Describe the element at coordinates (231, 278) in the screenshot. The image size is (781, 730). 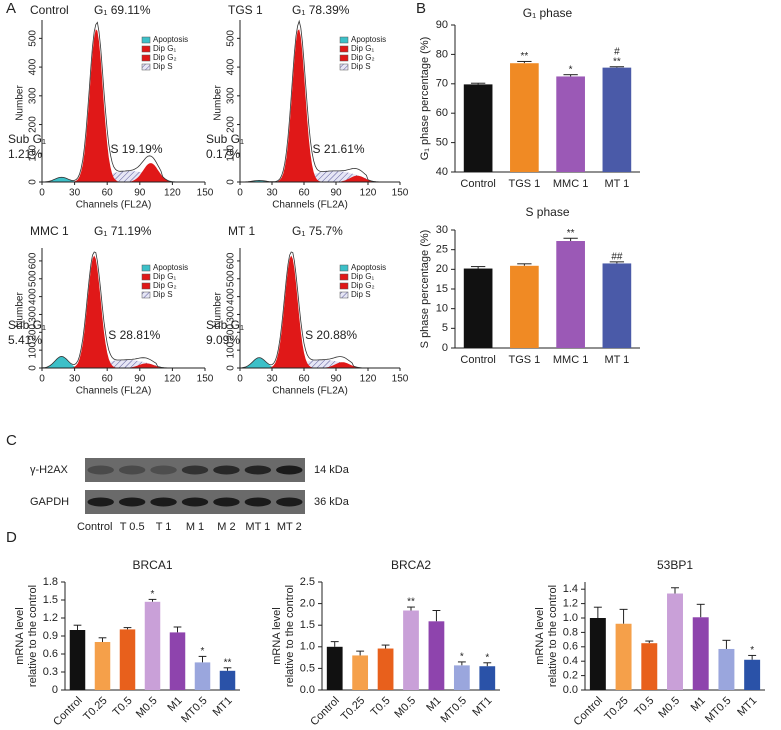
I see `y-tick-label: 500` at that location.